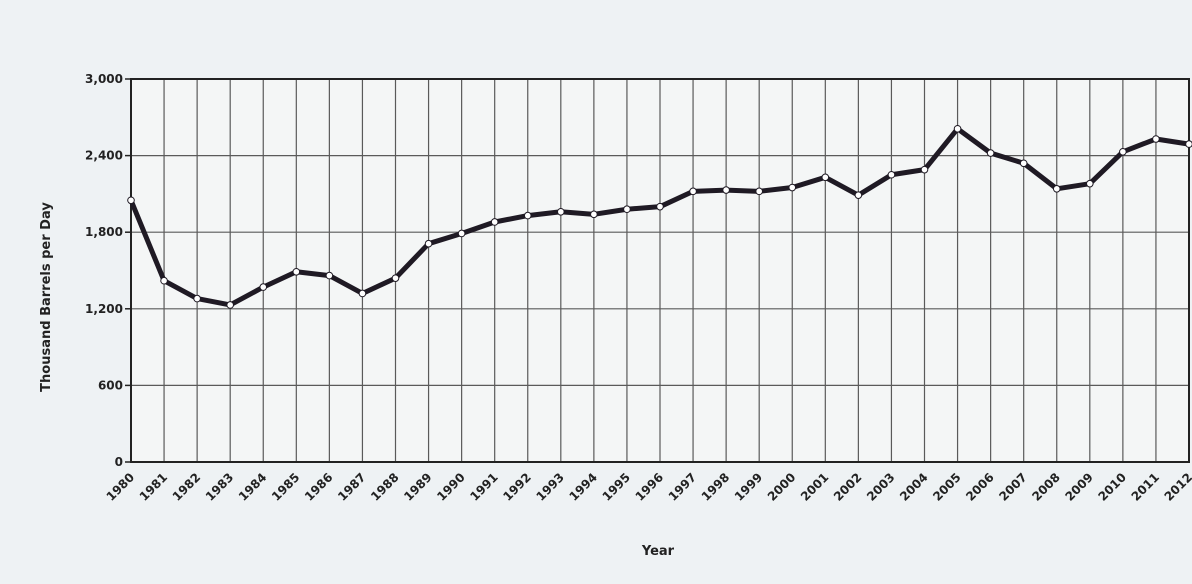 This screenshot has height=584, width=1192. I want to click on y-tick-label: 2,400, so click(104, 156).